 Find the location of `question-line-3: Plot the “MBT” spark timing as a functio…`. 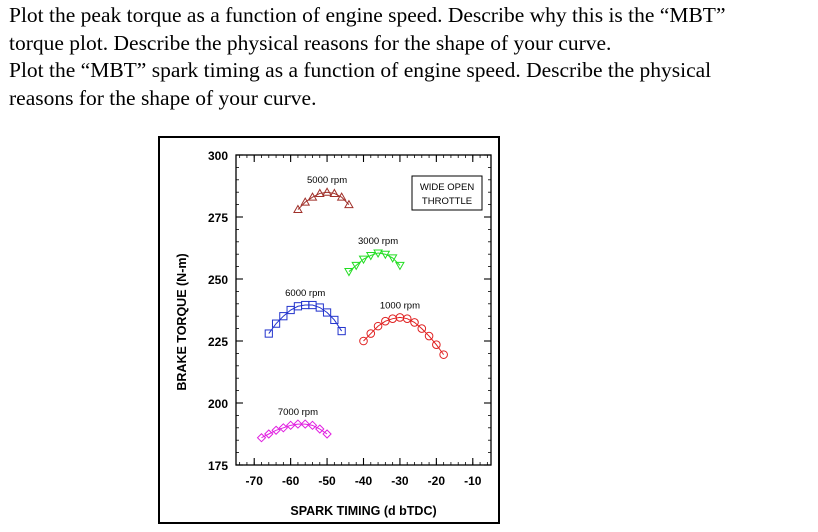

question-line-3: Plot the “MBT” spark timing as a functio… is located at coordinates (360, 70).